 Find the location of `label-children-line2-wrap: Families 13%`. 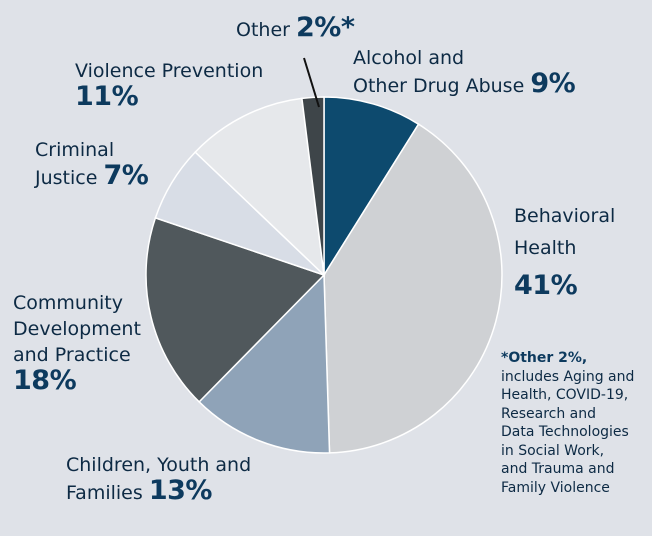

label-children-line2-wrap: Families 13% is located at coordinates (158, 490).